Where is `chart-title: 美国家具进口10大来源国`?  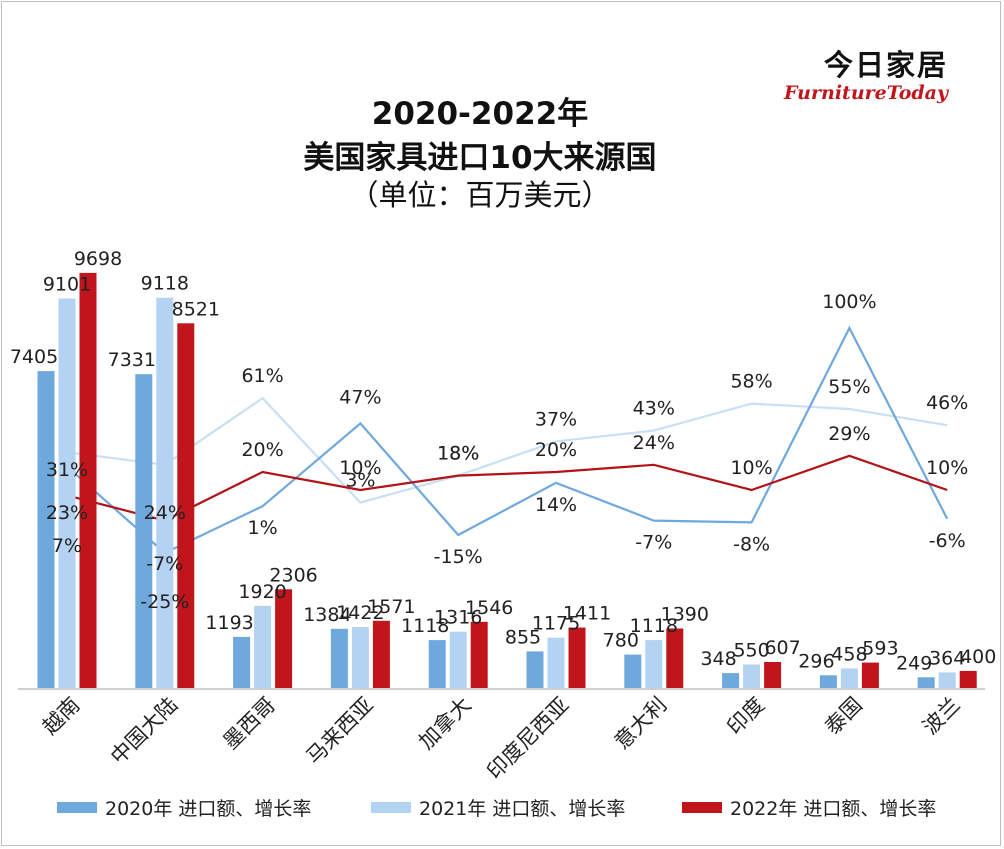
chart-title: 美国家具进口10大来源国 is located at coordinates (480, 158).